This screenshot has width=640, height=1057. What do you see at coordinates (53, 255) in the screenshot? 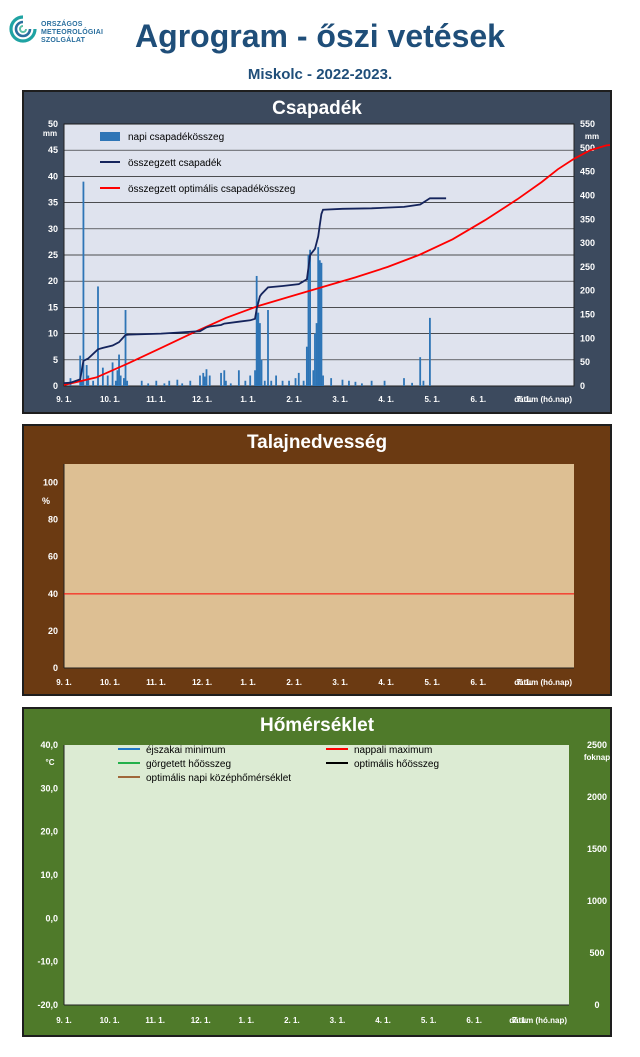
I see `precip-ytick-left-5: 25` at bounding box center [53, 255].